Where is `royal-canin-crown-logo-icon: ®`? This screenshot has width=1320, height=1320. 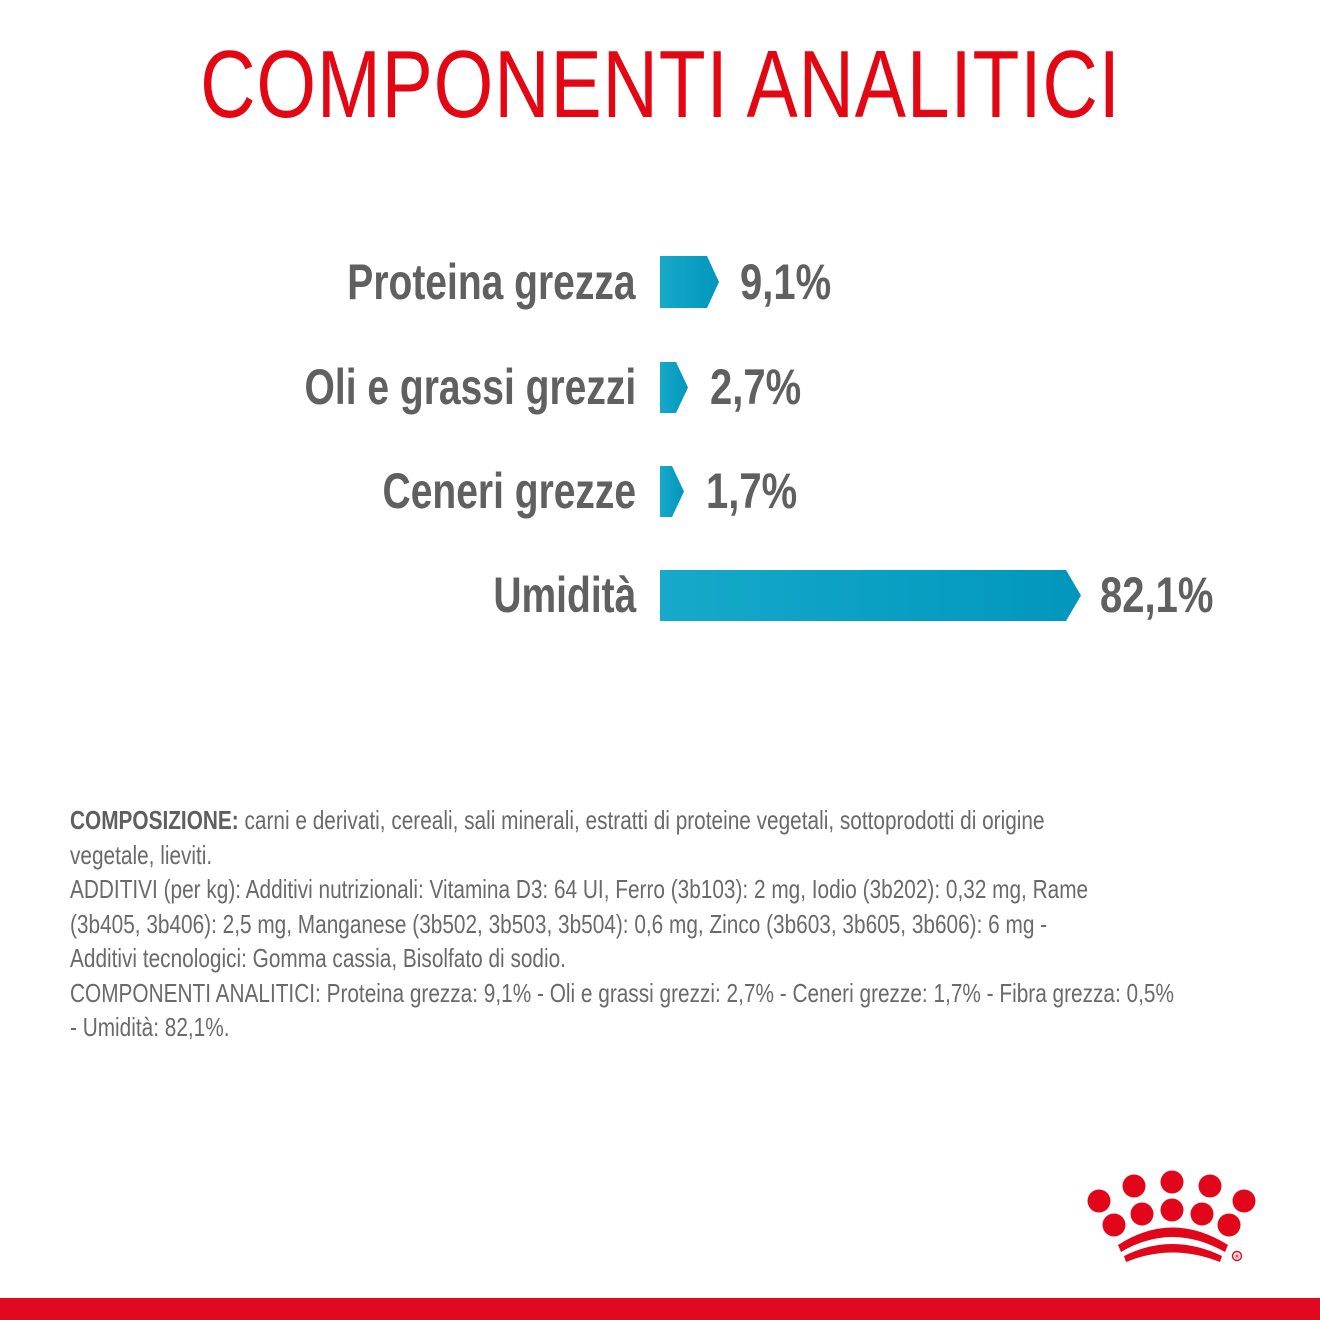
royal-canin-crown-logo-icon: ® is located at coordinates (1171, 1216).